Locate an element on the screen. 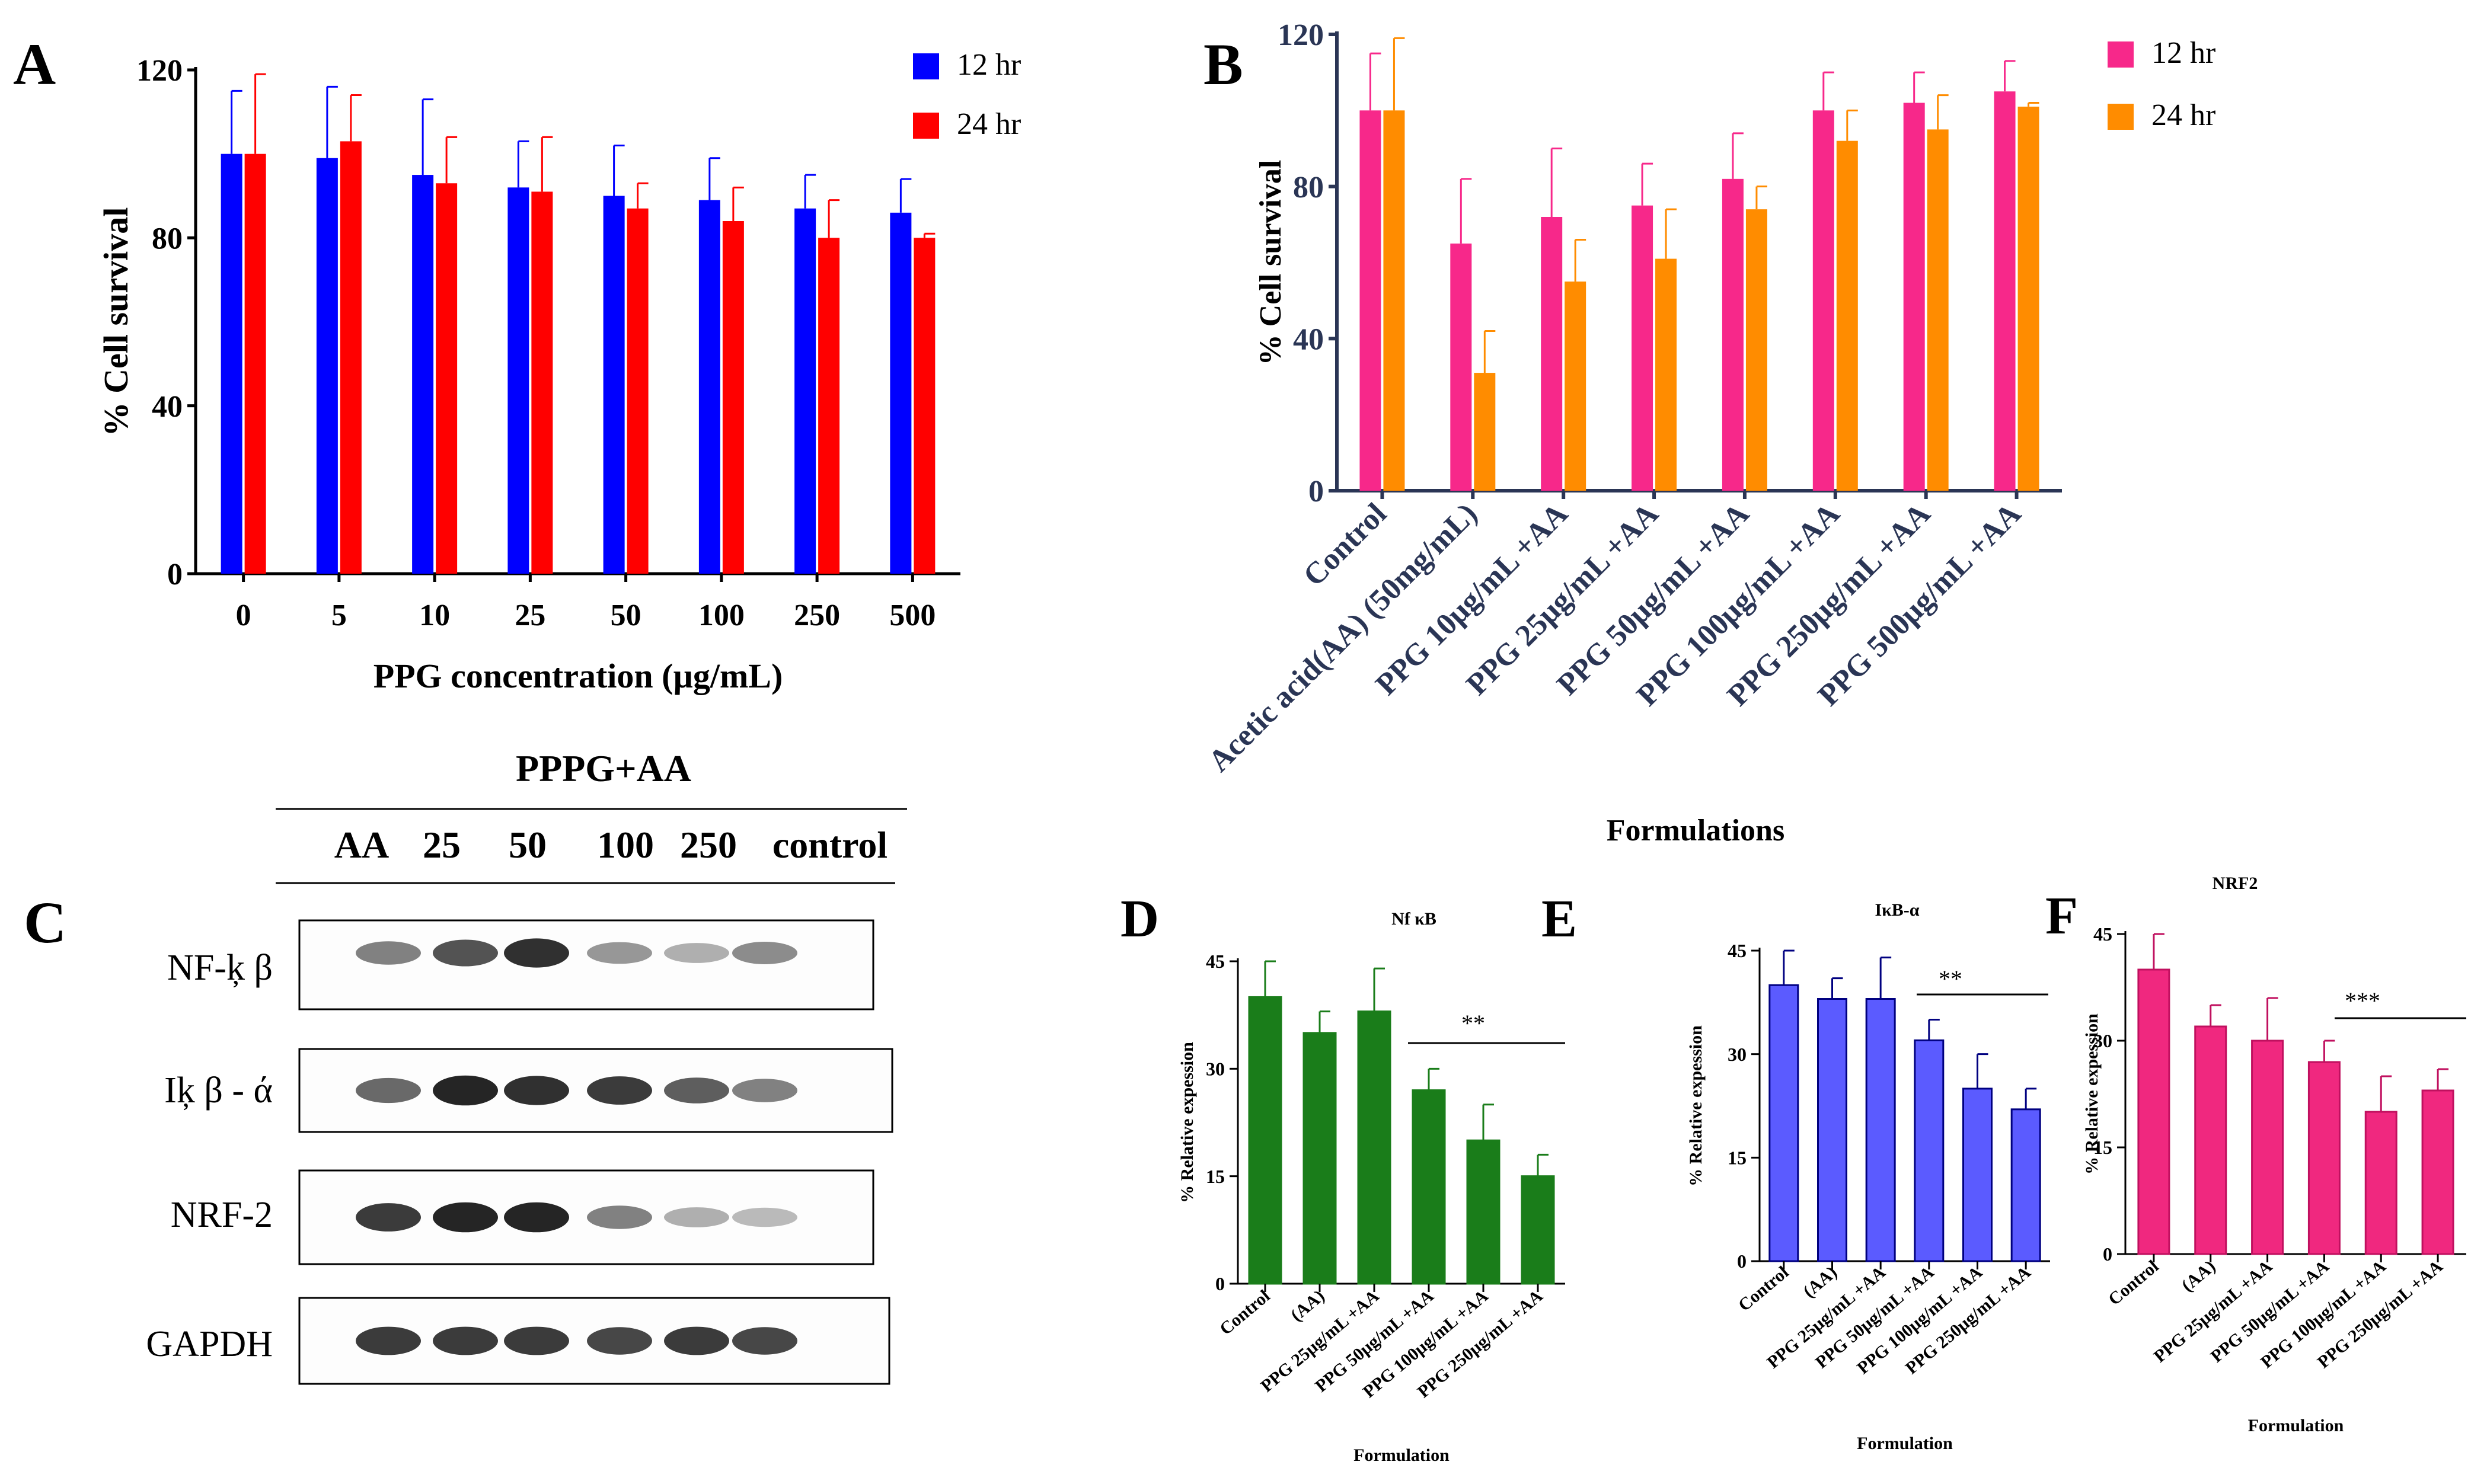 The width and height of the screenshot is (2487, 1484). blot-lane-label: 100 is located at coordinates (625, 845).